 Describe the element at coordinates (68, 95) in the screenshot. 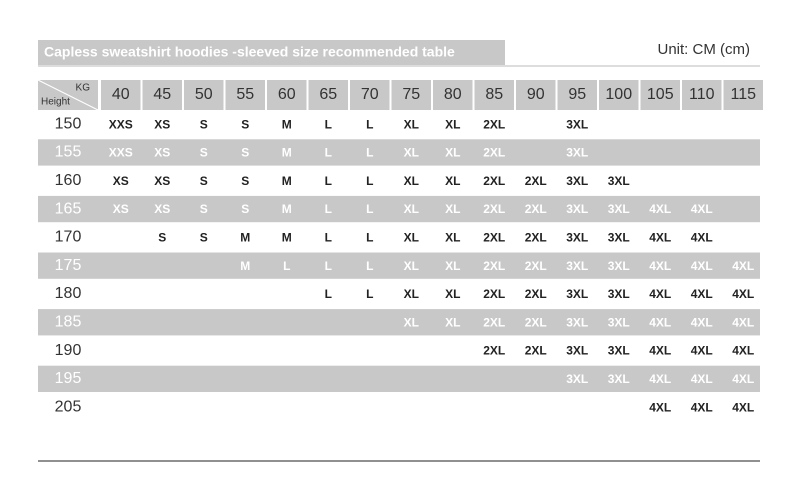

I see `corner-diagonal` at that location.